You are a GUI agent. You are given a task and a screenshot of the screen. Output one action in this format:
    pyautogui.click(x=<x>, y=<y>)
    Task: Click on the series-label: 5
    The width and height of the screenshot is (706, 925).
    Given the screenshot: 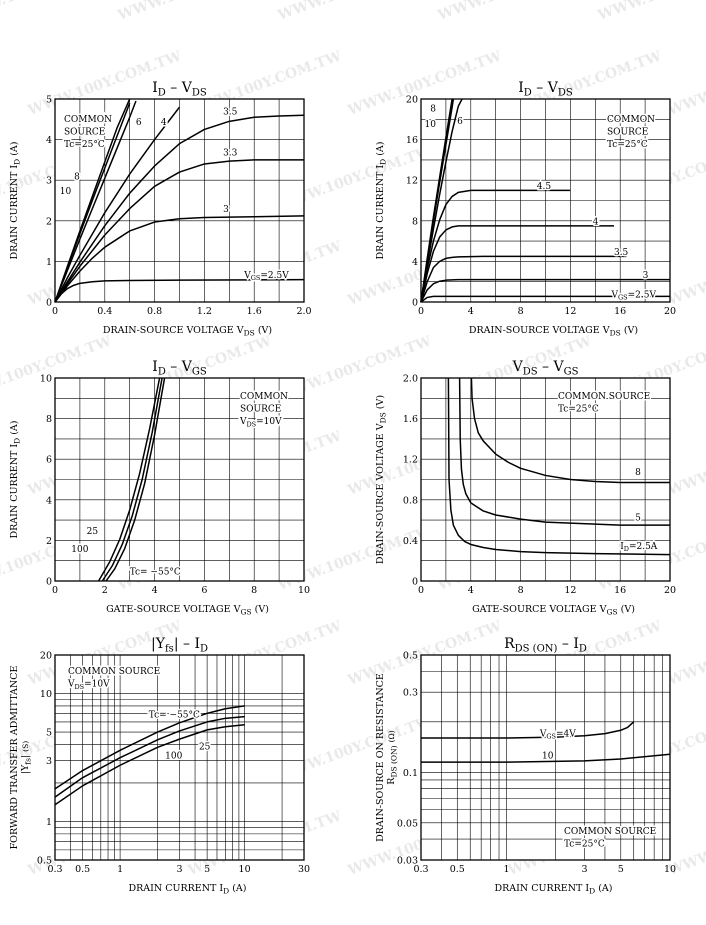 What is the action you would take?
    pyautogui.click(x=638, y=519)
    